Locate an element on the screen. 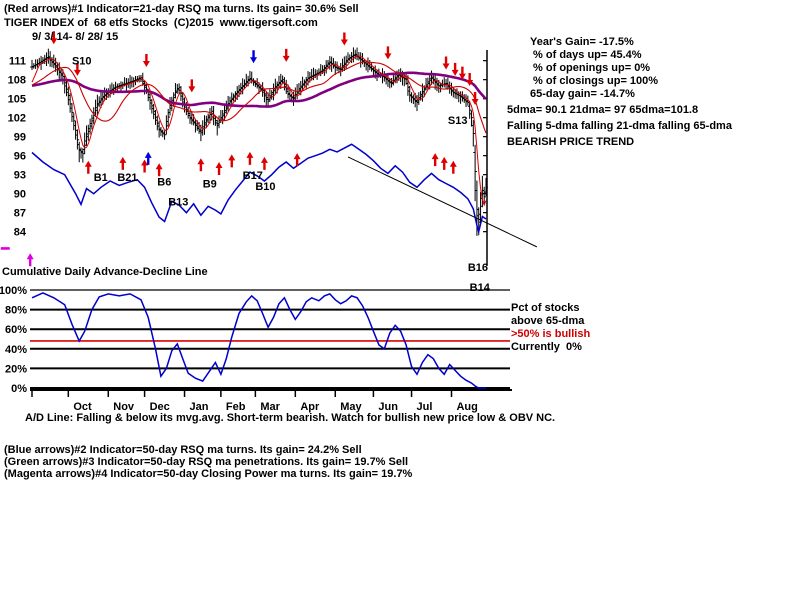  ad-grid is located at coordinates (270, 339).